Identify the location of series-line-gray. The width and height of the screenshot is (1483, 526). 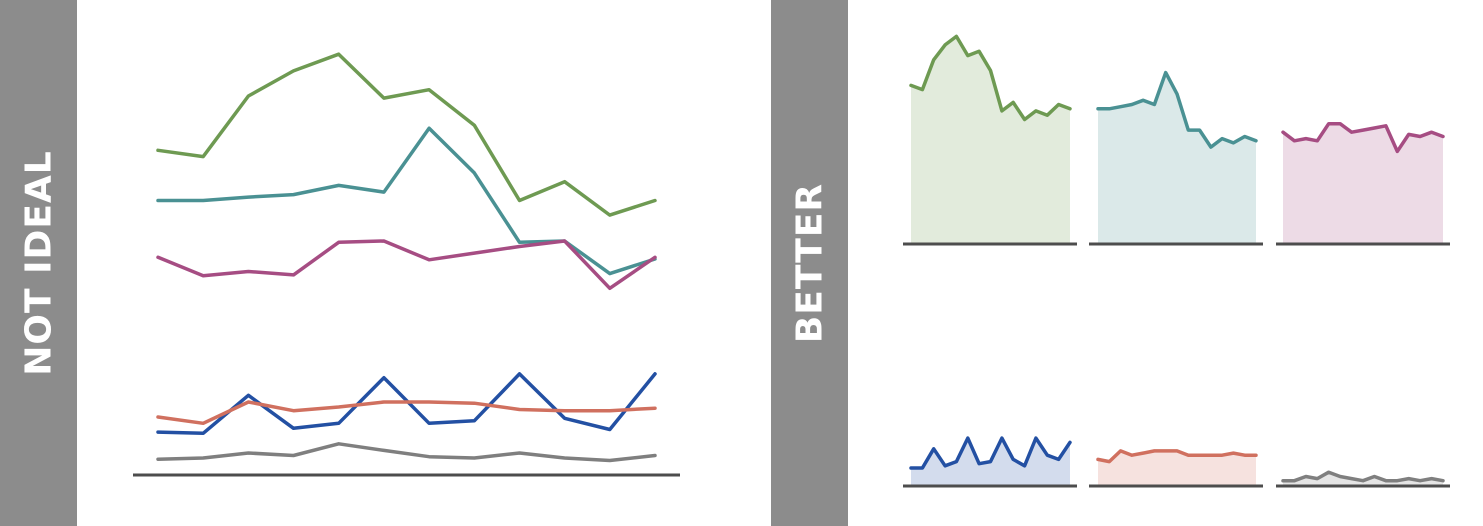
(406, 452).